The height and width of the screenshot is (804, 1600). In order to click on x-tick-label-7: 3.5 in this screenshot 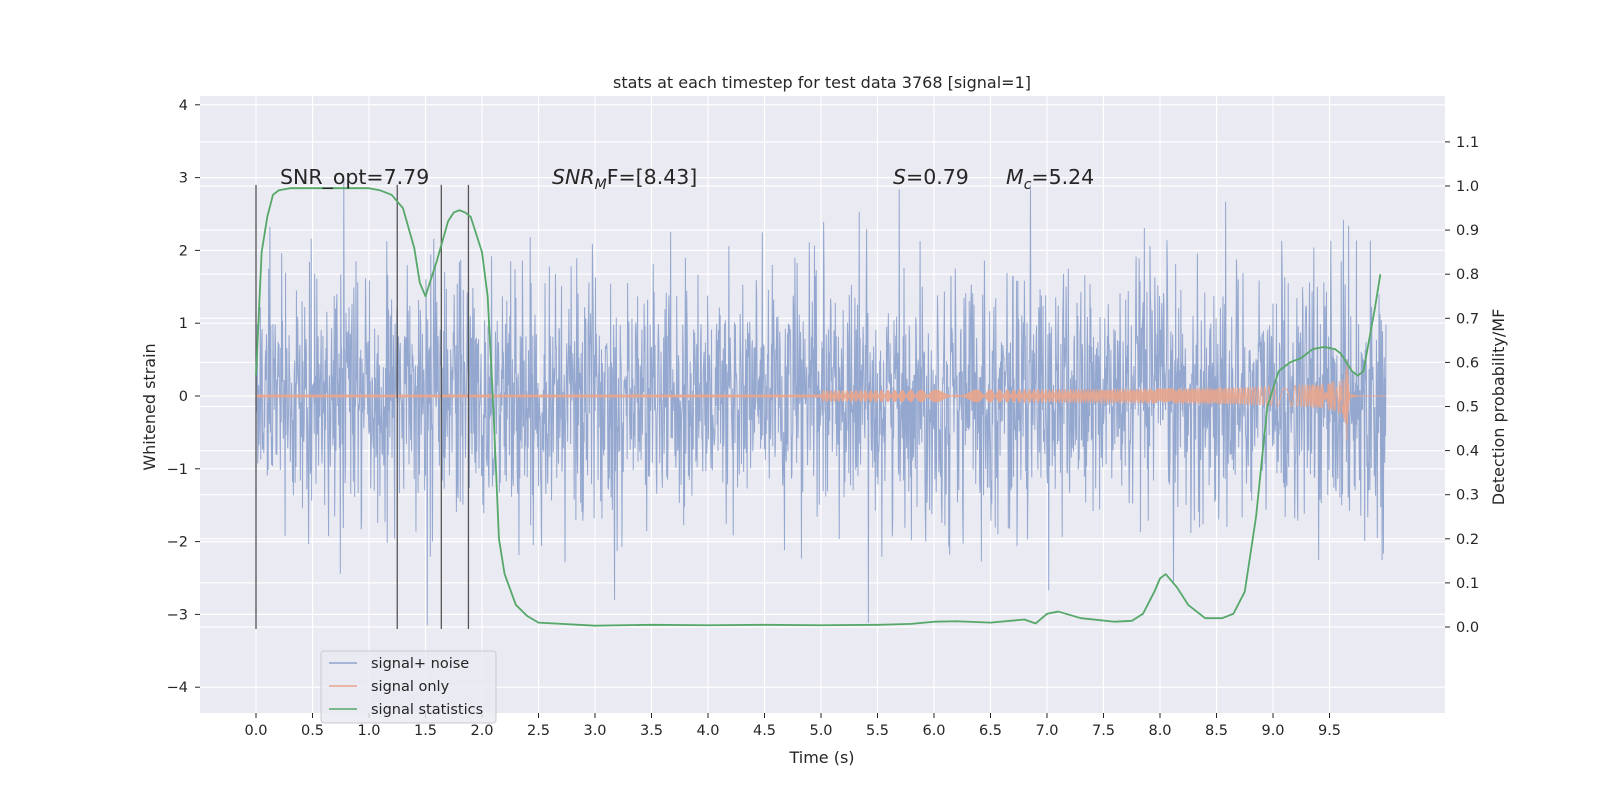, I will do `click(651, 731)`.